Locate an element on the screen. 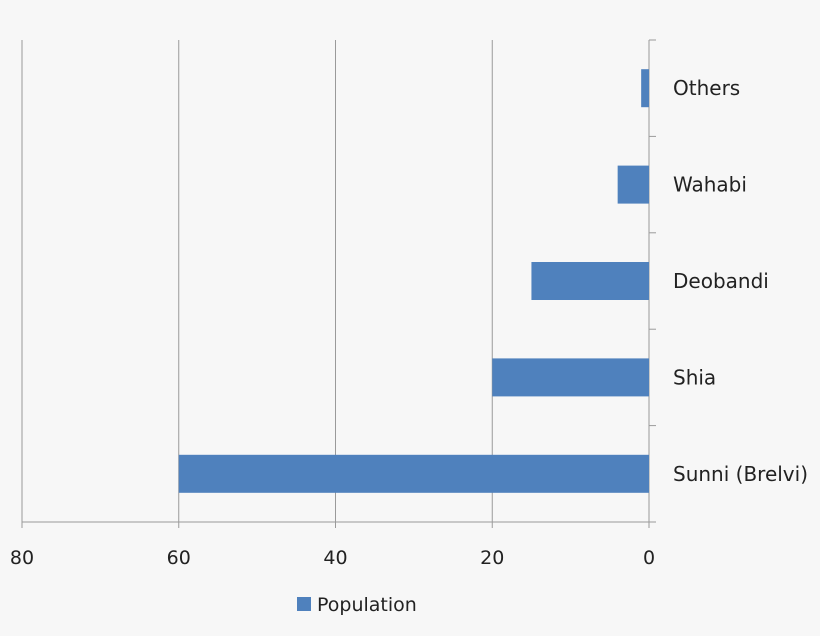 This screenshot has height=636, width=820. bar-deobandi is located at coordinates (590, 281).